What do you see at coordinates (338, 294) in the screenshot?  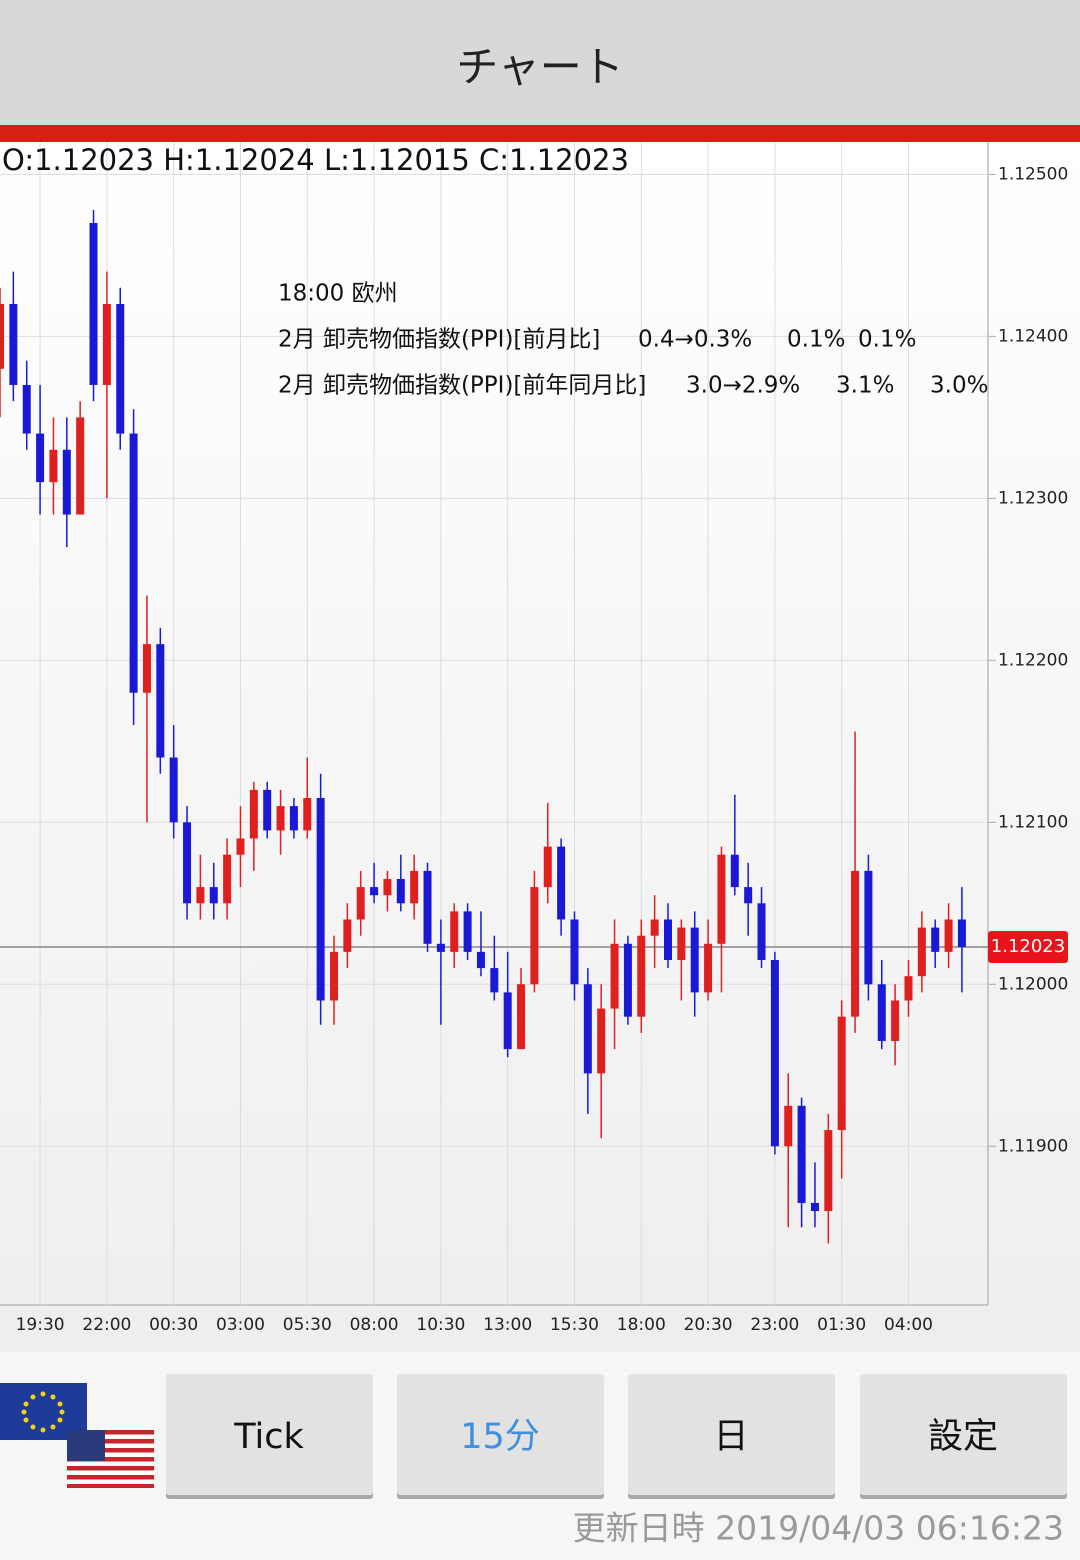 I see `event-time: 18:00 欧州` at bounding box center [338, 294].